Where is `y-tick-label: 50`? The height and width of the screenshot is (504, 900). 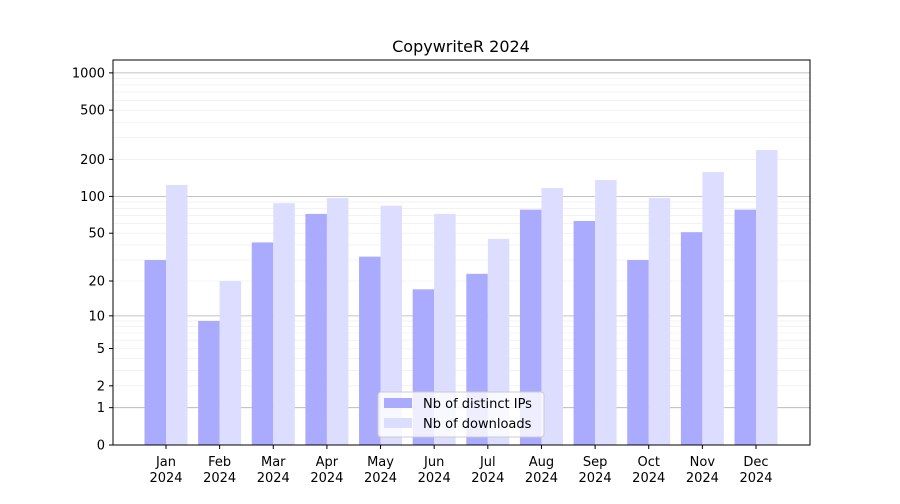
y-tick-label: 50 is located at coordinates (96, 234).